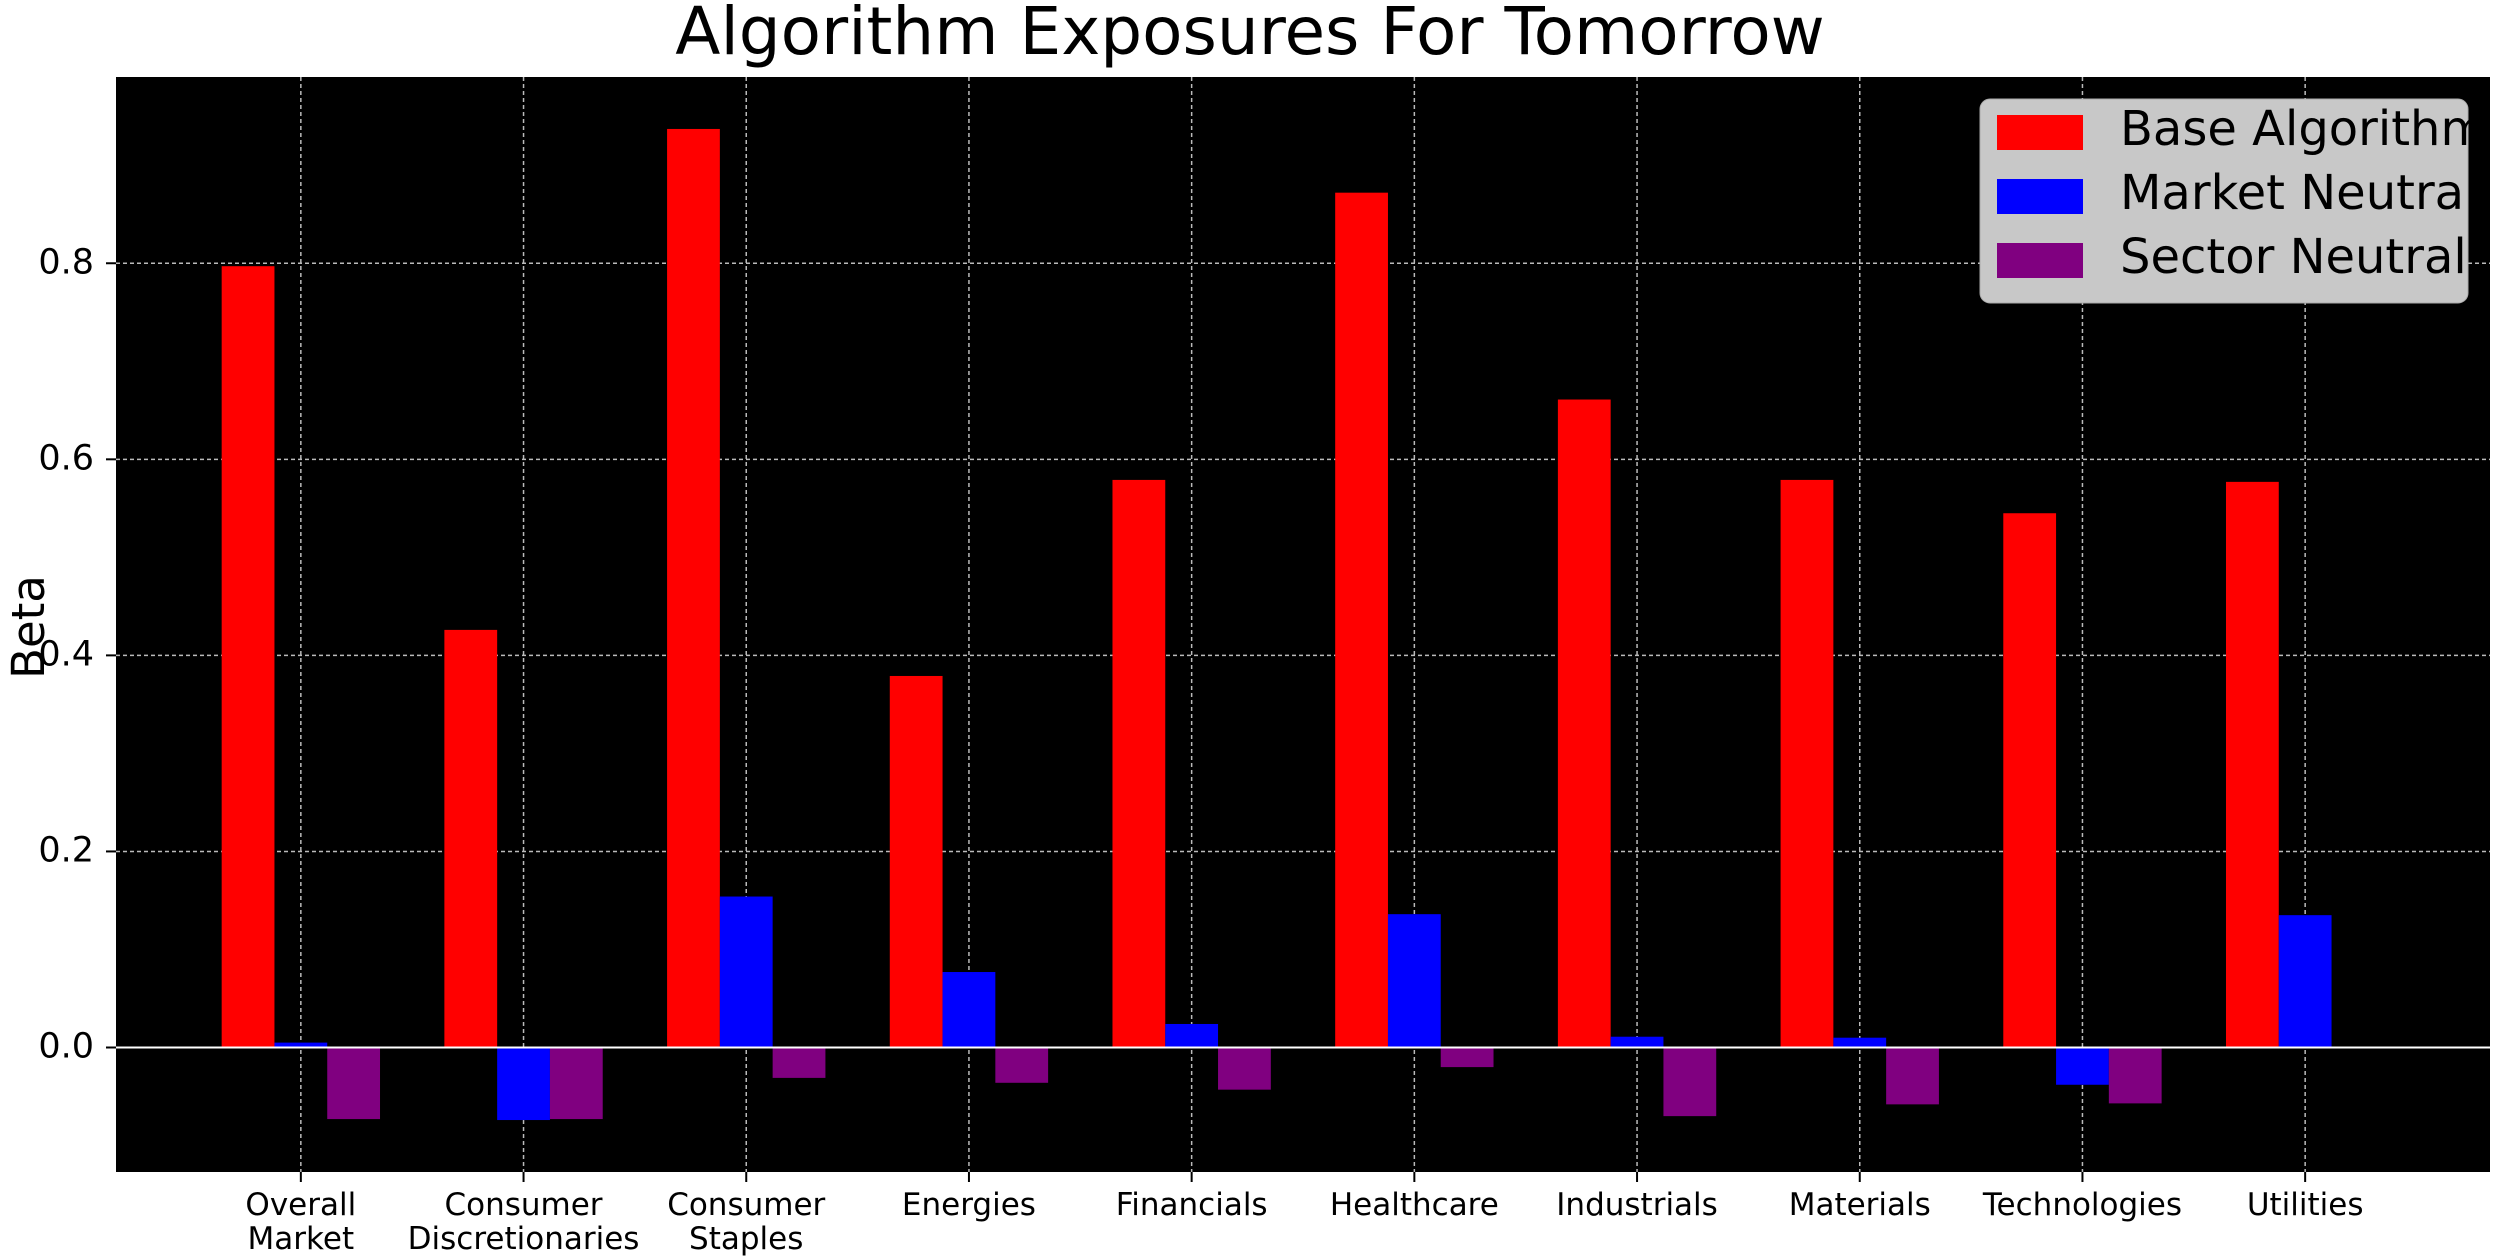  I want to click on y-tick-label: 0.0, so click(66, 1047).